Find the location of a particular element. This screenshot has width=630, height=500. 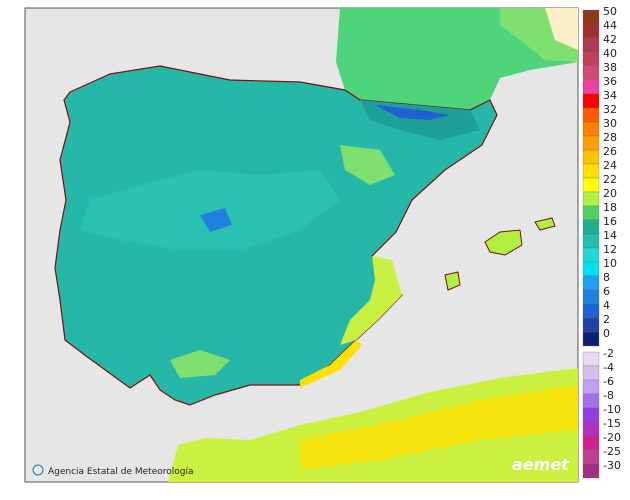

legend-label: -30 is located at coordinates (612, 465).